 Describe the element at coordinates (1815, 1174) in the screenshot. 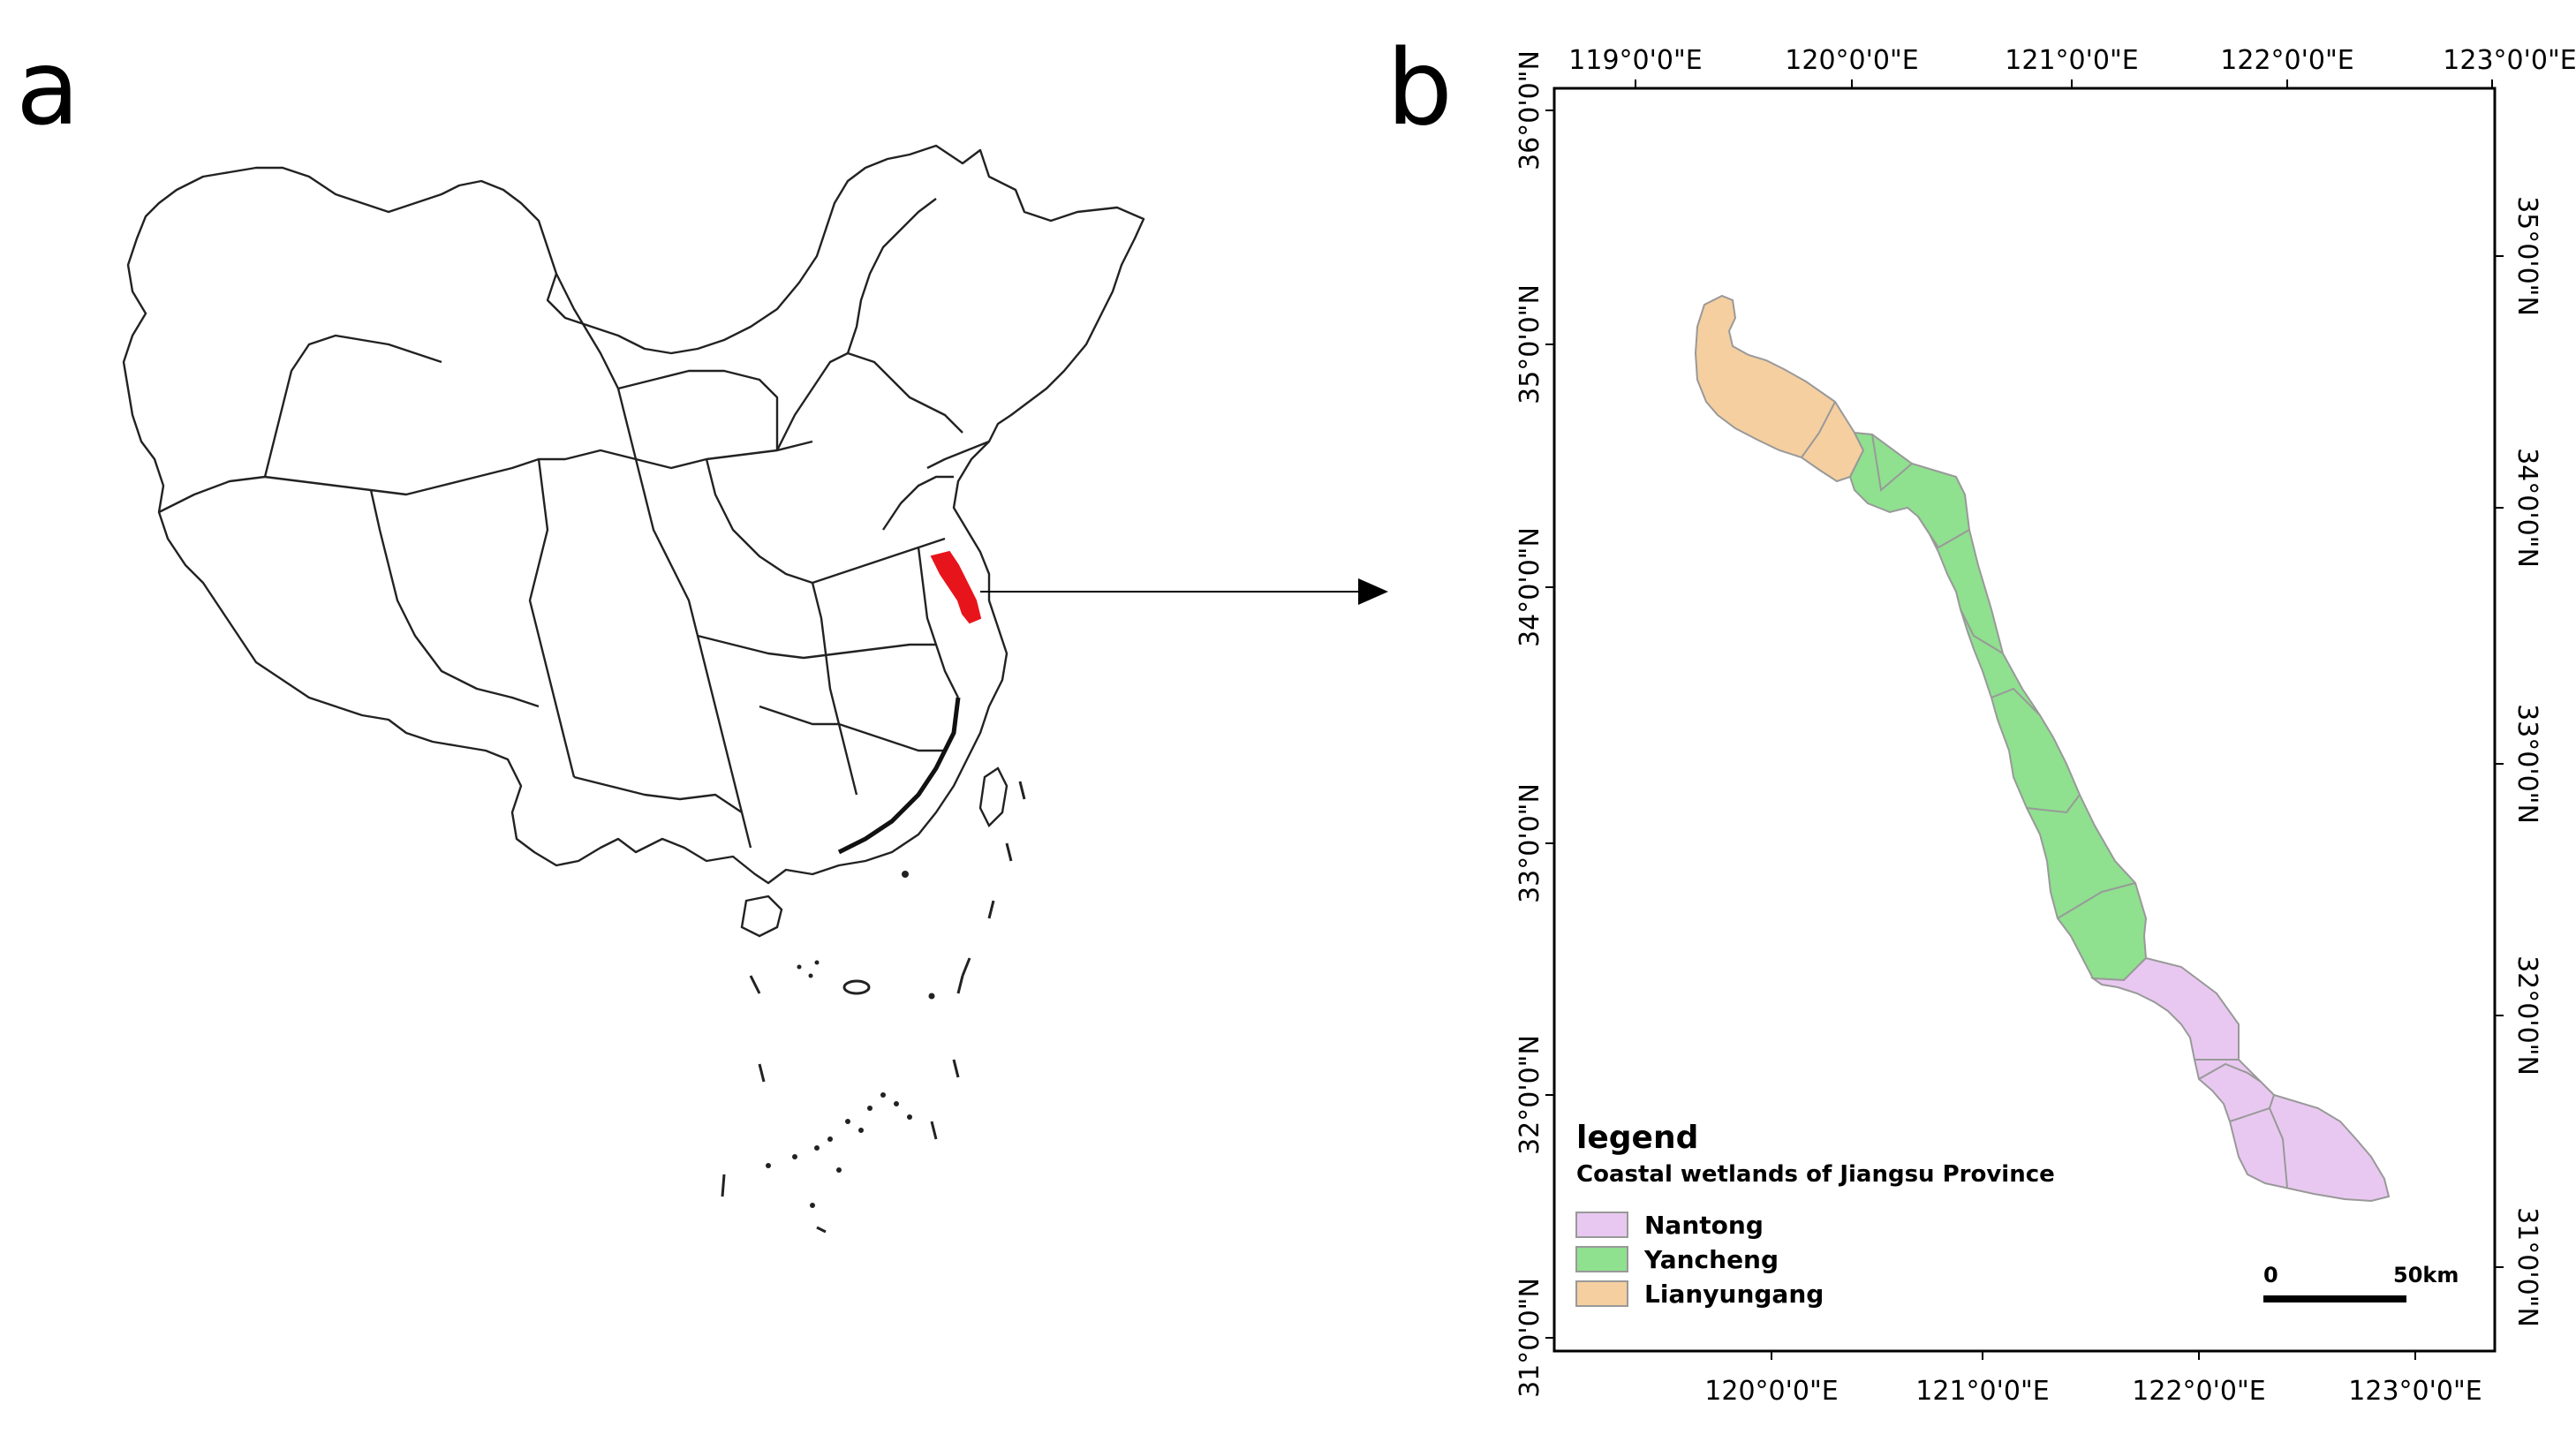

I see `legend-subtitle: Coastal wetlands of Jiangsu Province` at that location.